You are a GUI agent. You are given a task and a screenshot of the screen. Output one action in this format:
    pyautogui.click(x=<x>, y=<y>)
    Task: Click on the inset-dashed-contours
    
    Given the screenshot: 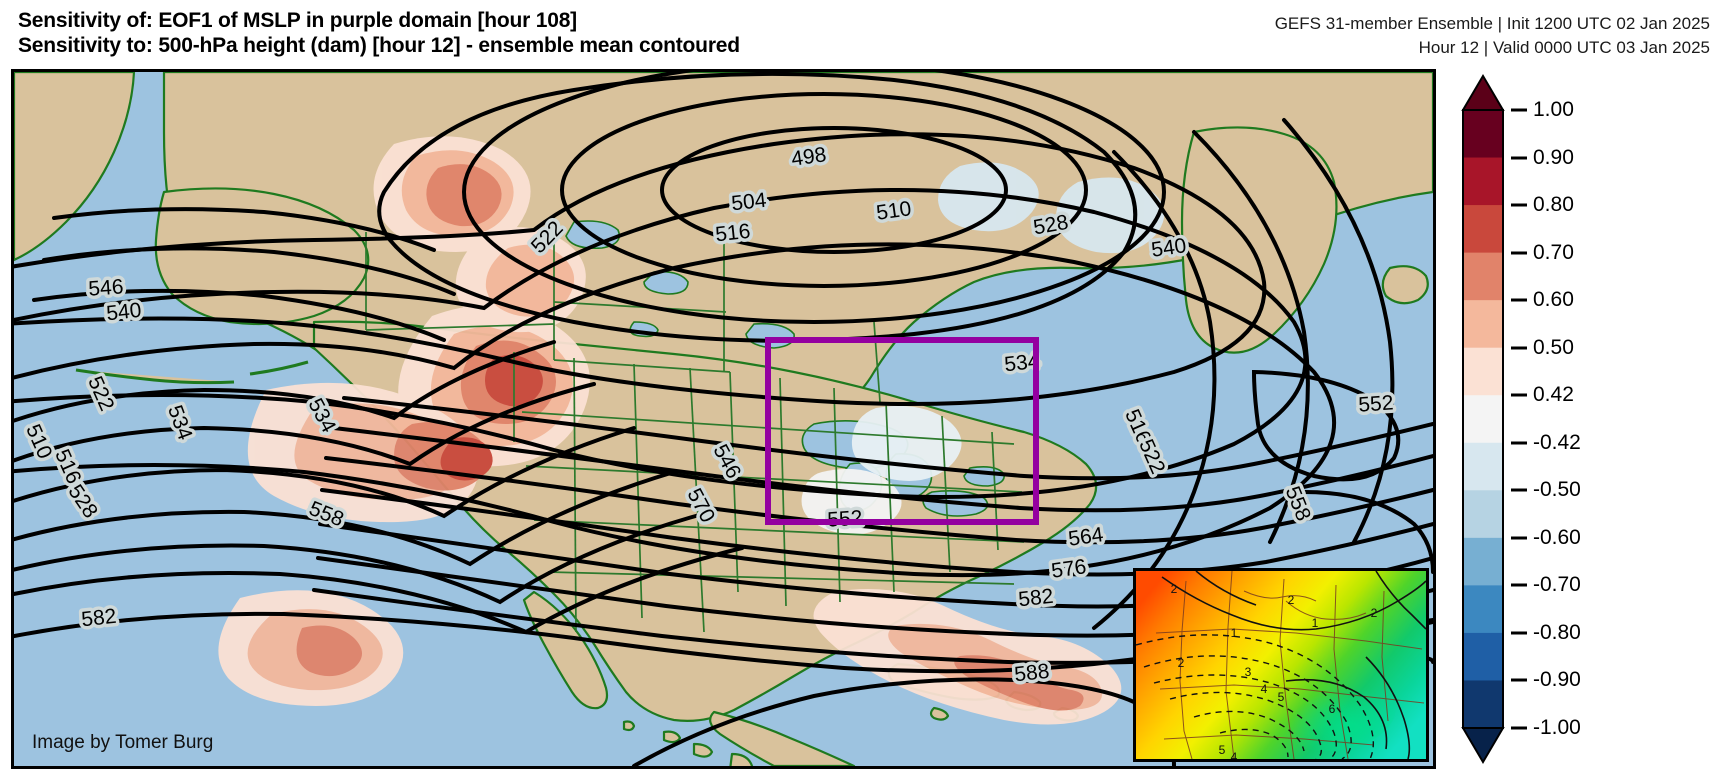 What is the action you would take?
    pyautogui.click(x=1255, y=696)
    